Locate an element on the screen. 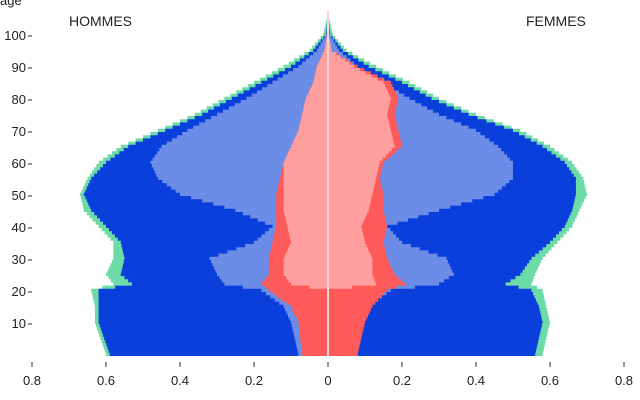 This screenshot has width=640, height=400. y-axis-title: age is located at coordinates (11, 4).